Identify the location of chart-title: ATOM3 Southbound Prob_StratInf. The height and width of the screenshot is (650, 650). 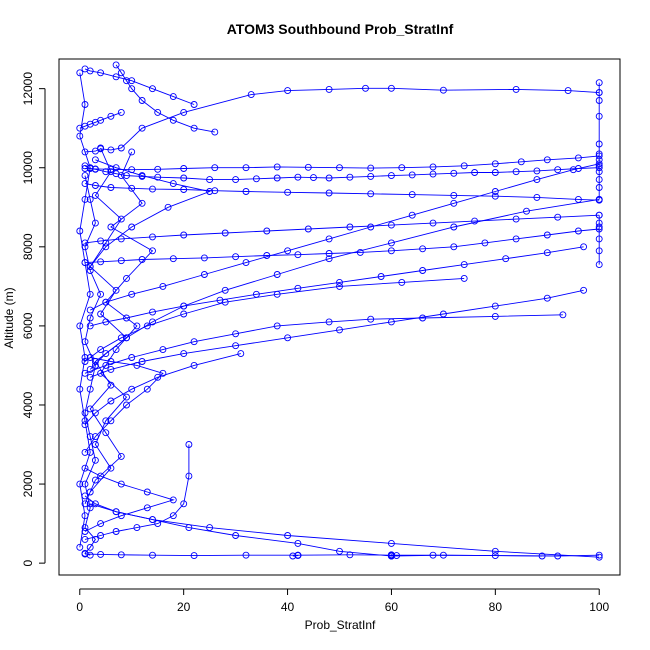
(340, 29).